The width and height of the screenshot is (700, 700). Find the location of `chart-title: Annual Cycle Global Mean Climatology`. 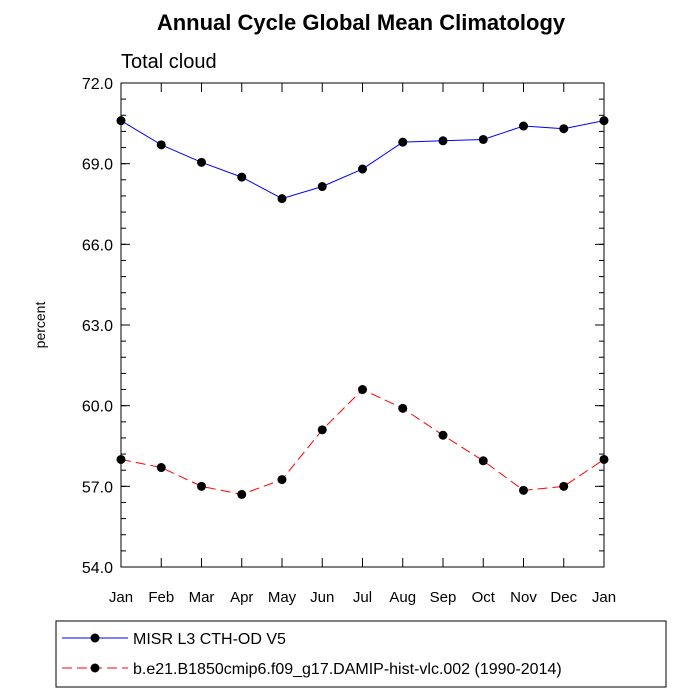

chart-title: Annual Cycle Global Mean Climatology is located at coordinates (361, 22).